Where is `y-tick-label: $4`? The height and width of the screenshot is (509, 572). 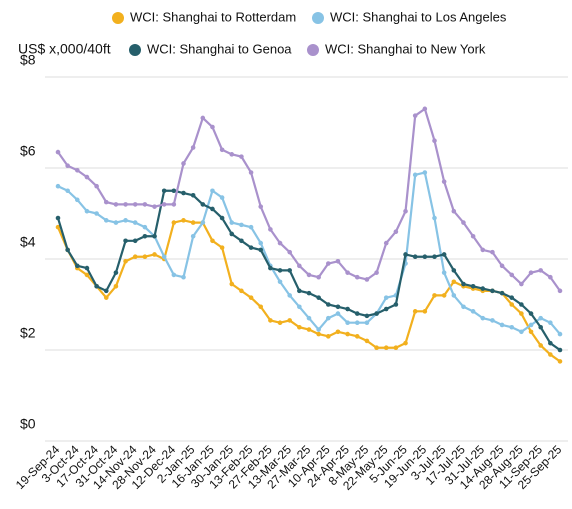
y-tick-label: $4 is located at coordinates (28, 242).